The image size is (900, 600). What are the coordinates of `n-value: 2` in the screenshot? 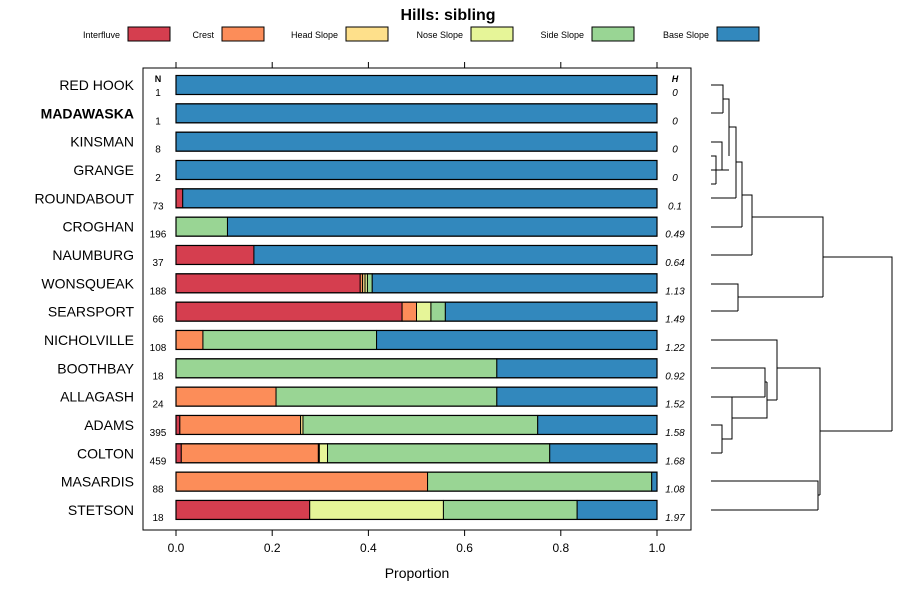 It's located at (158, 178).